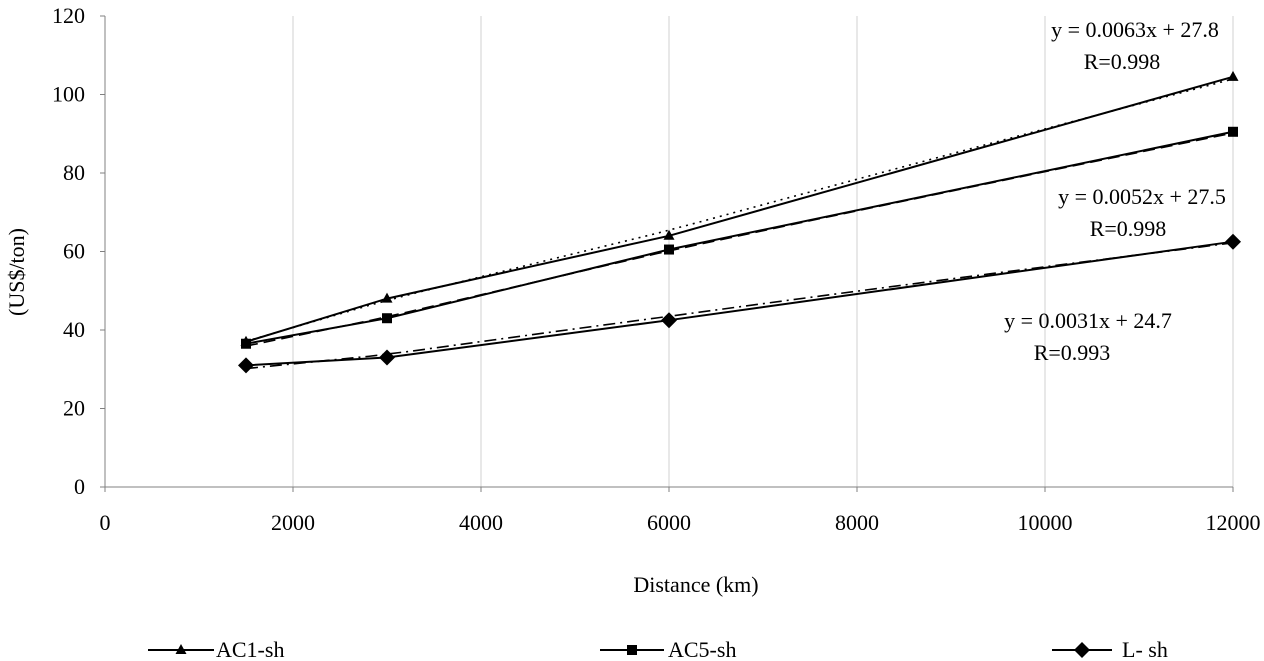 The width and height of the screenshot is (1264, 661). I want to click on annotation-r-ac1: R=0.998, so click(1122, 61).